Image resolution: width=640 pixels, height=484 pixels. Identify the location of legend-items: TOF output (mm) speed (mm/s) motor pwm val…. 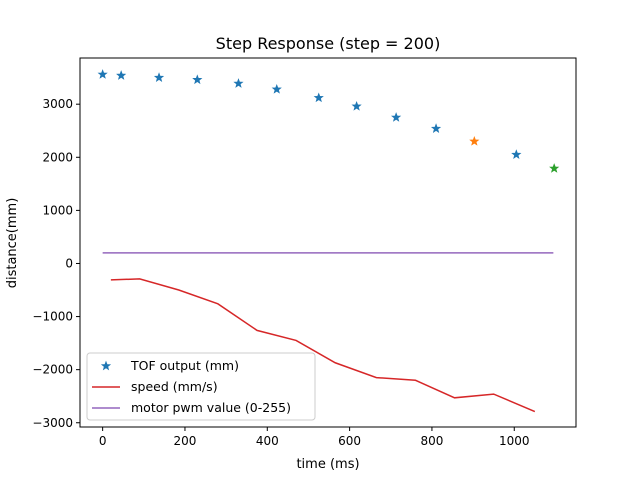
(191, 386).